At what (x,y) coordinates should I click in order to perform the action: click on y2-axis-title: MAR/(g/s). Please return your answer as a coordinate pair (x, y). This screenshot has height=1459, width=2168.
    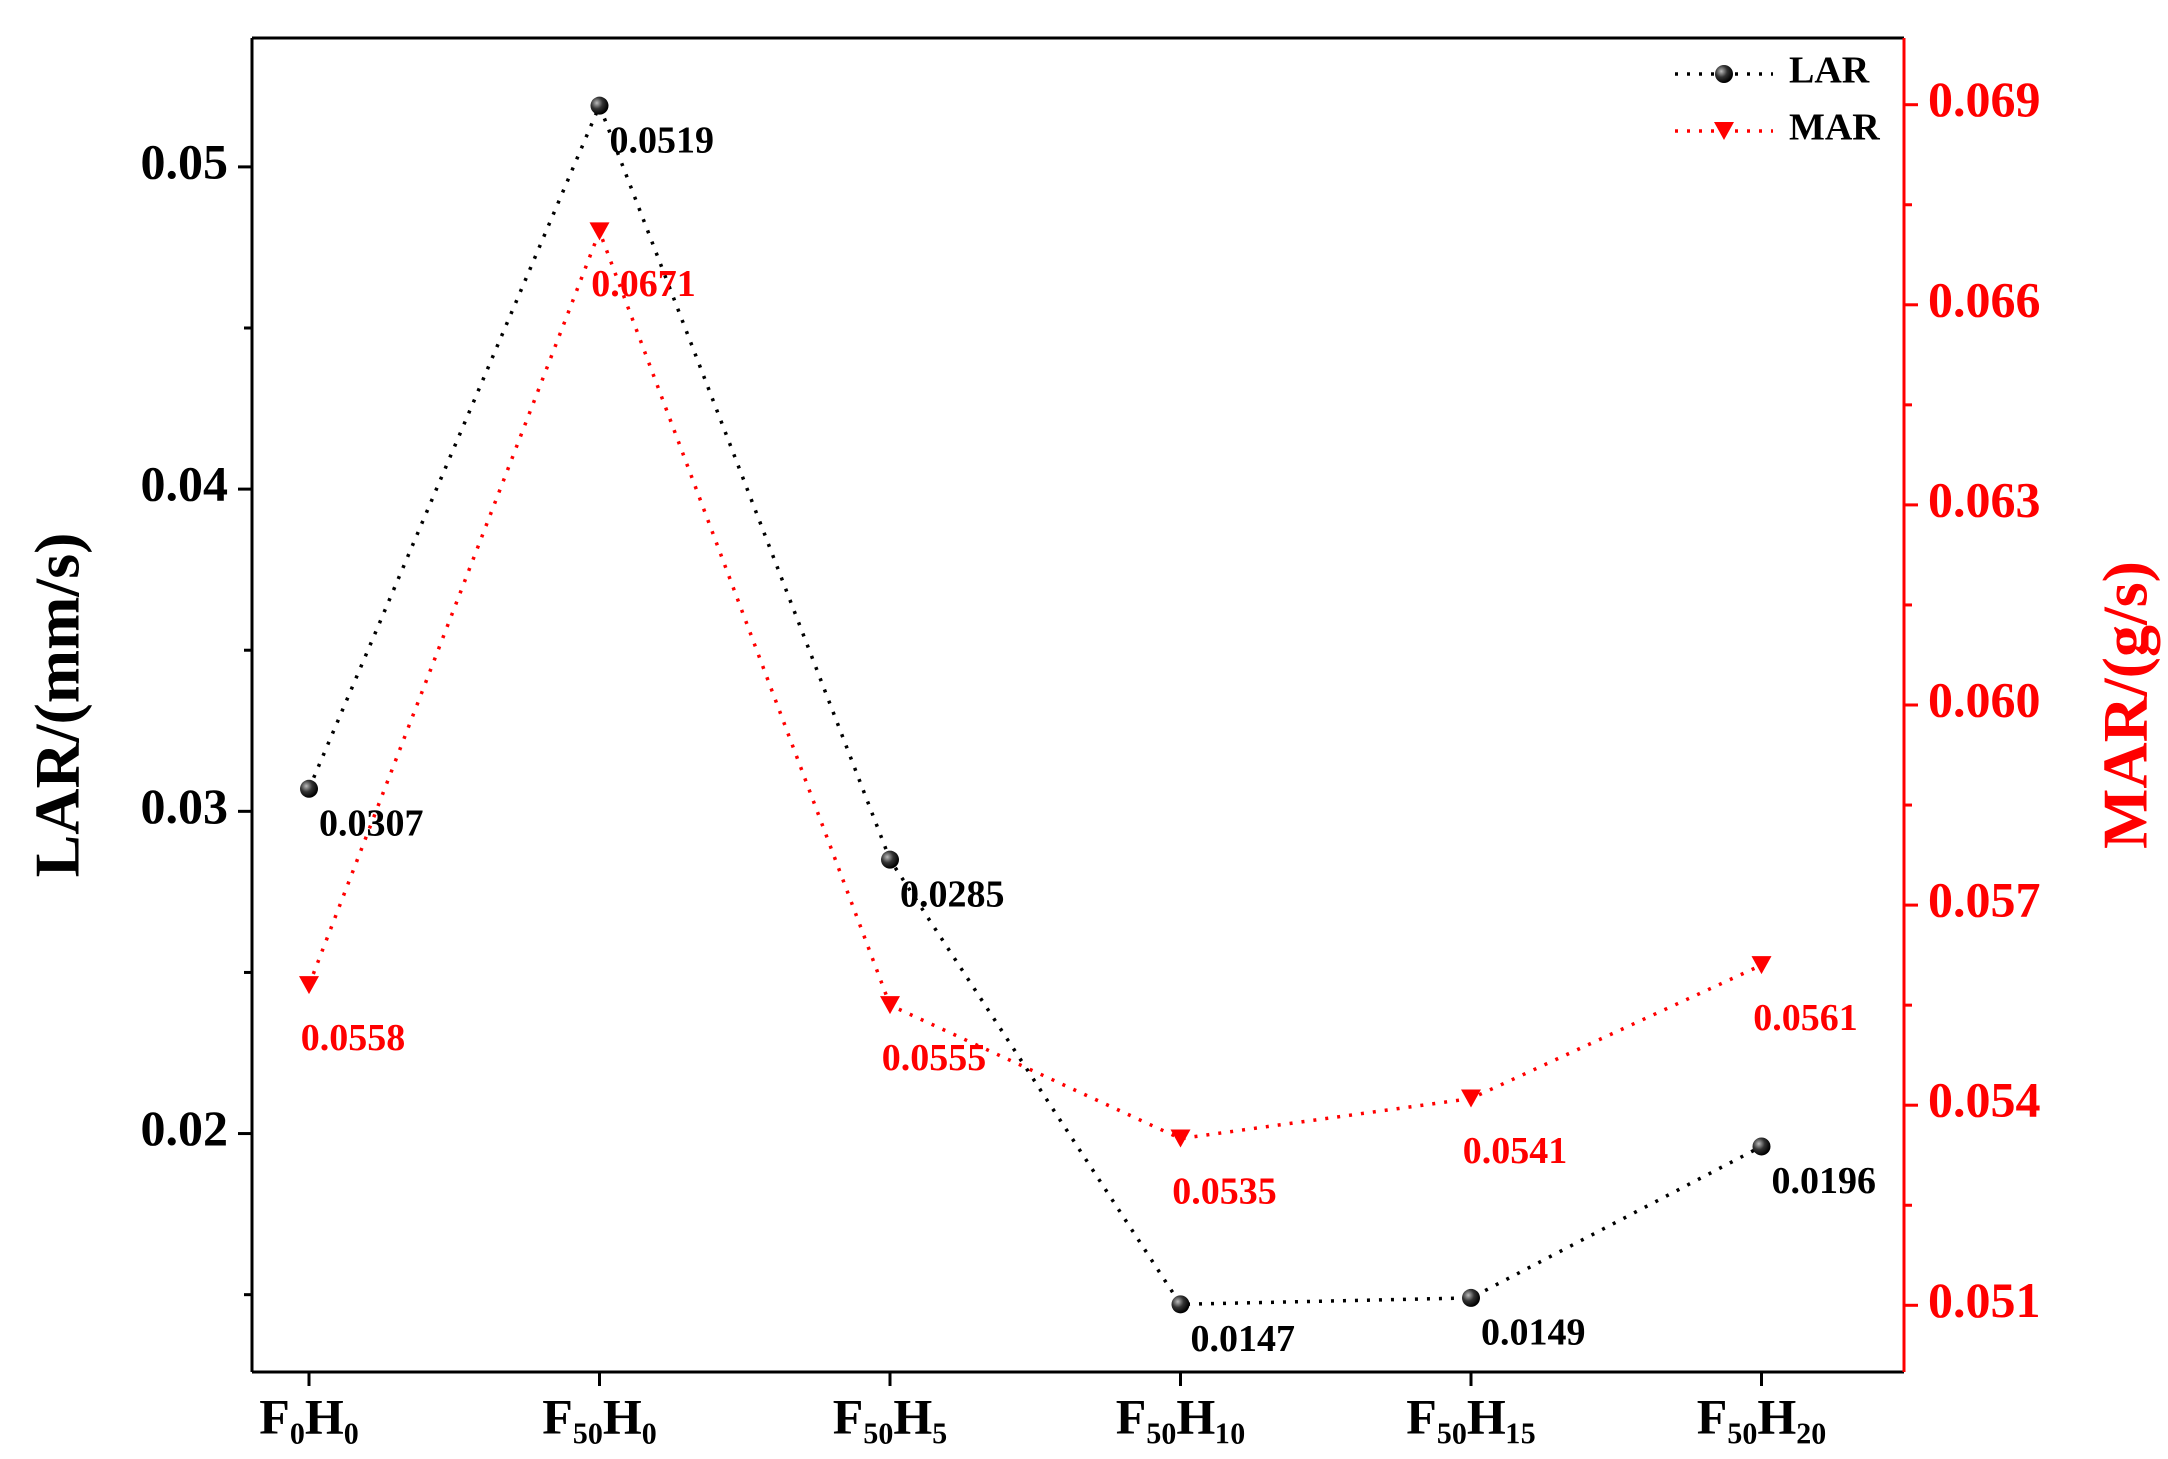
    Looking at the image, I should click on (2125, 705).